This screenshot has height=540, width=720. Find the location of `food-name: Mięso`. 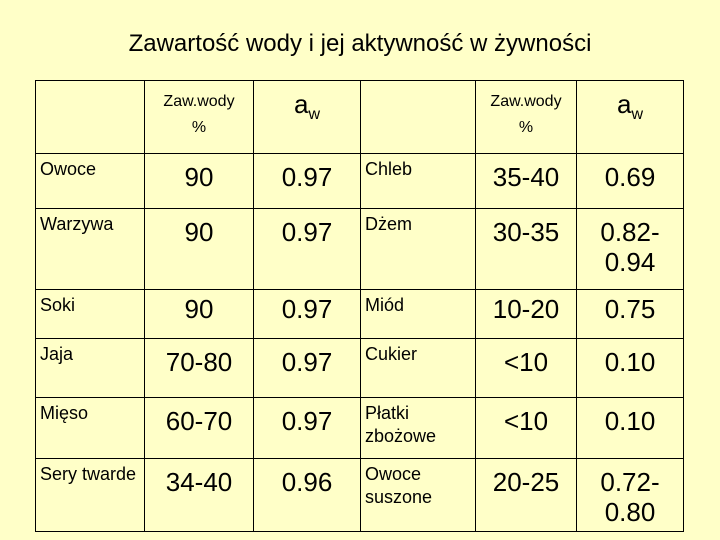

food-name: Mięso is located at coordinates (90, 428).